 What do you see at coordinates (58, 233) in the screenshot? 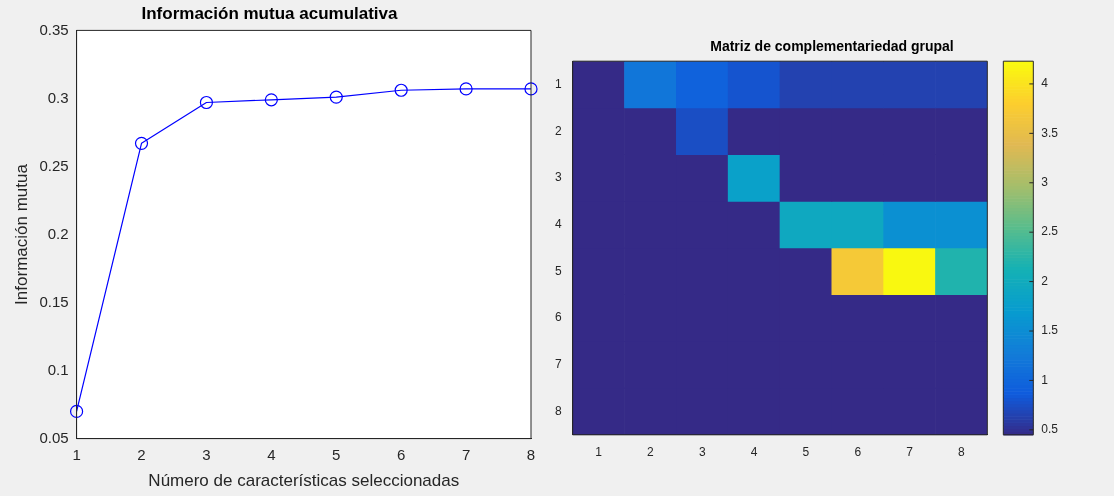
I see `y-tick-label: 0.2` at bounding box center [58, 233].